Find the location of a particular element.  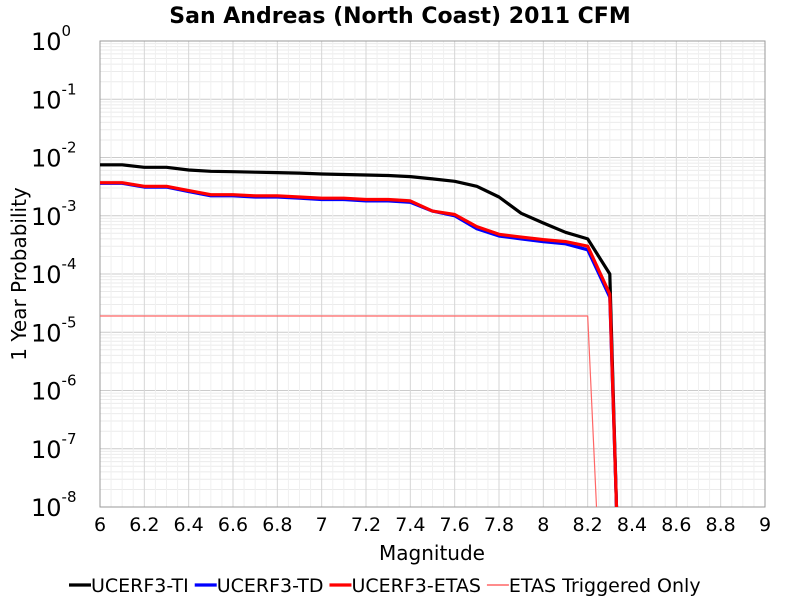

y-tick-labels: 10⁰ 10⁻¹ 10⁻² 10⁻³ 10⁻⁴ 10⁻⁵ 10⁻⁶ 10⁻⁷ 10⁻⁸ is located at coordinates (54, 272).